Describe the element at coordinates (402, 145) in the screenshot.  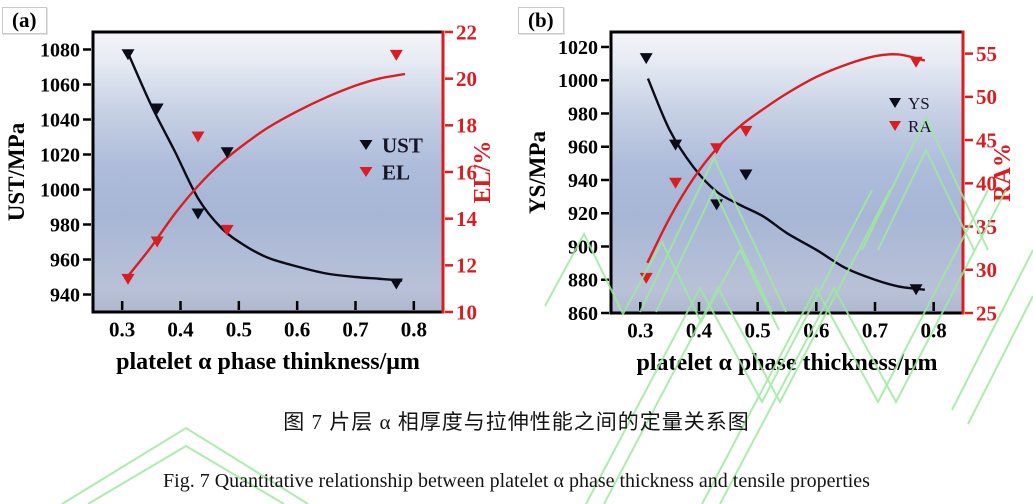
I see `legend-label-ust: UST` at that location.